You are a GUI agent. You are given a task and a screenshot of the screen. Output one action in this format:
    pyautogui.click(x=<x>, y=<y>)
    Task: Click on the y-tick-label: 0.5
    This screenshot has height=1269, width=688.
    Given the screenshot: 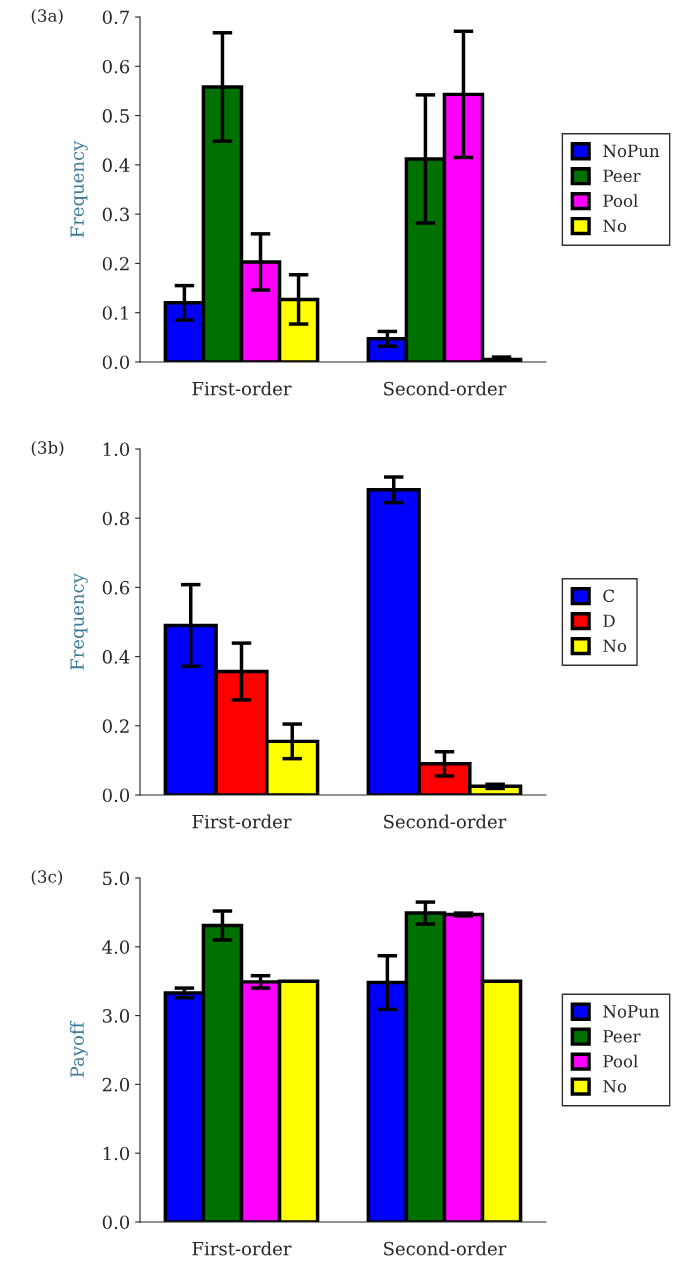 What is the action you would take?
    pyautogui.click(x=115, y=116)
    